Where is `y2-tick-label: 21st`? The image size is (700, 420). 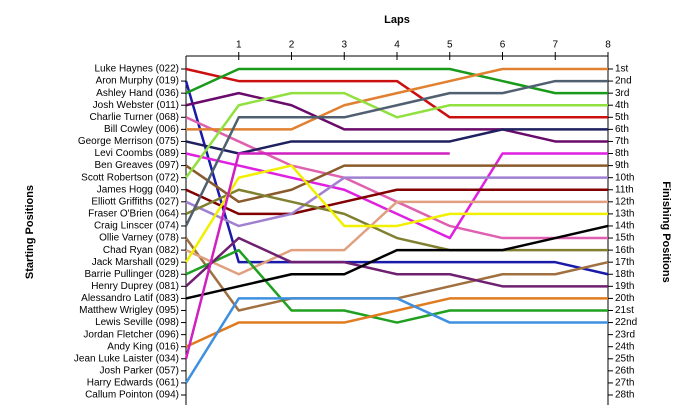
y2-tick-label: 21st is located at coordinates (624, 310).